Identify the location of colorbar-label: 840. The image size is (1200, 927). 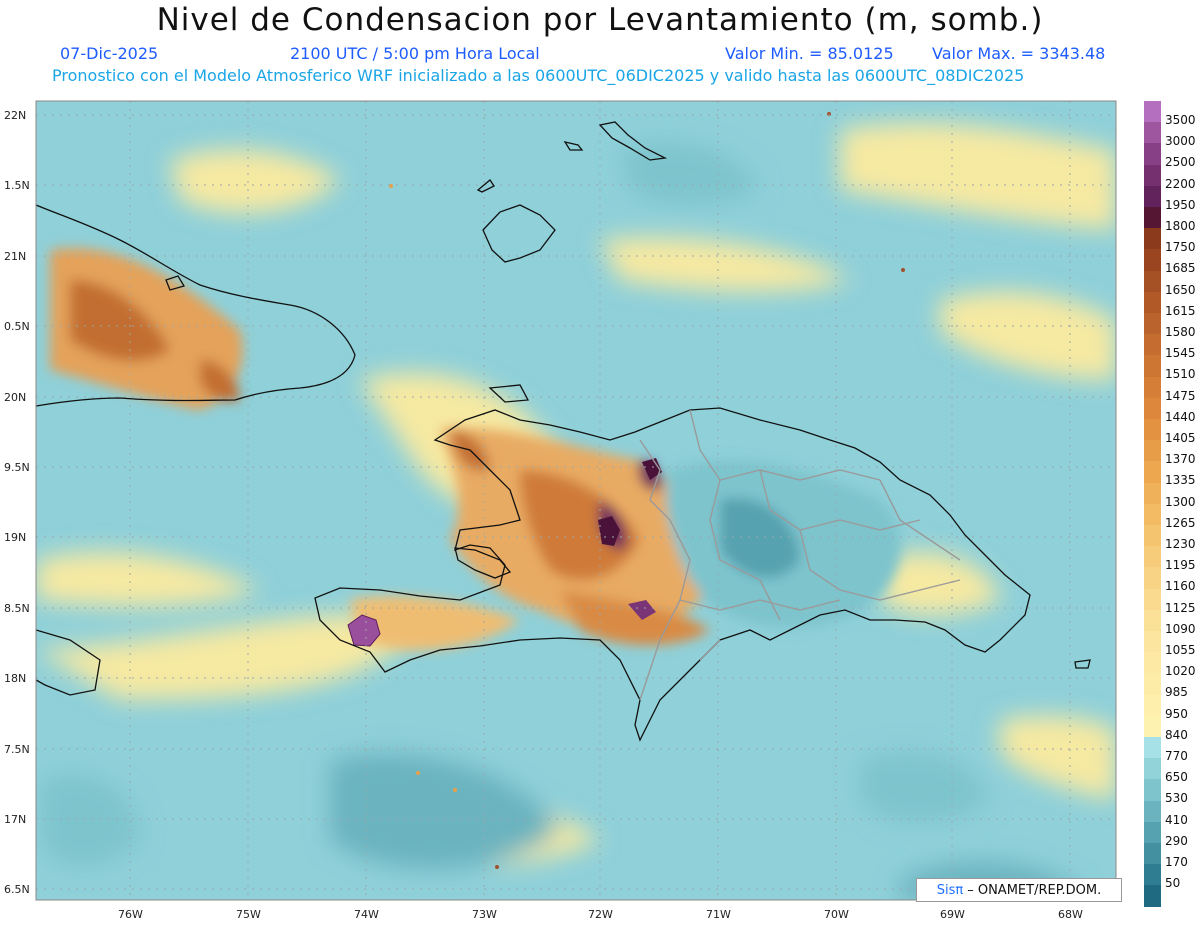
(1176, 735).